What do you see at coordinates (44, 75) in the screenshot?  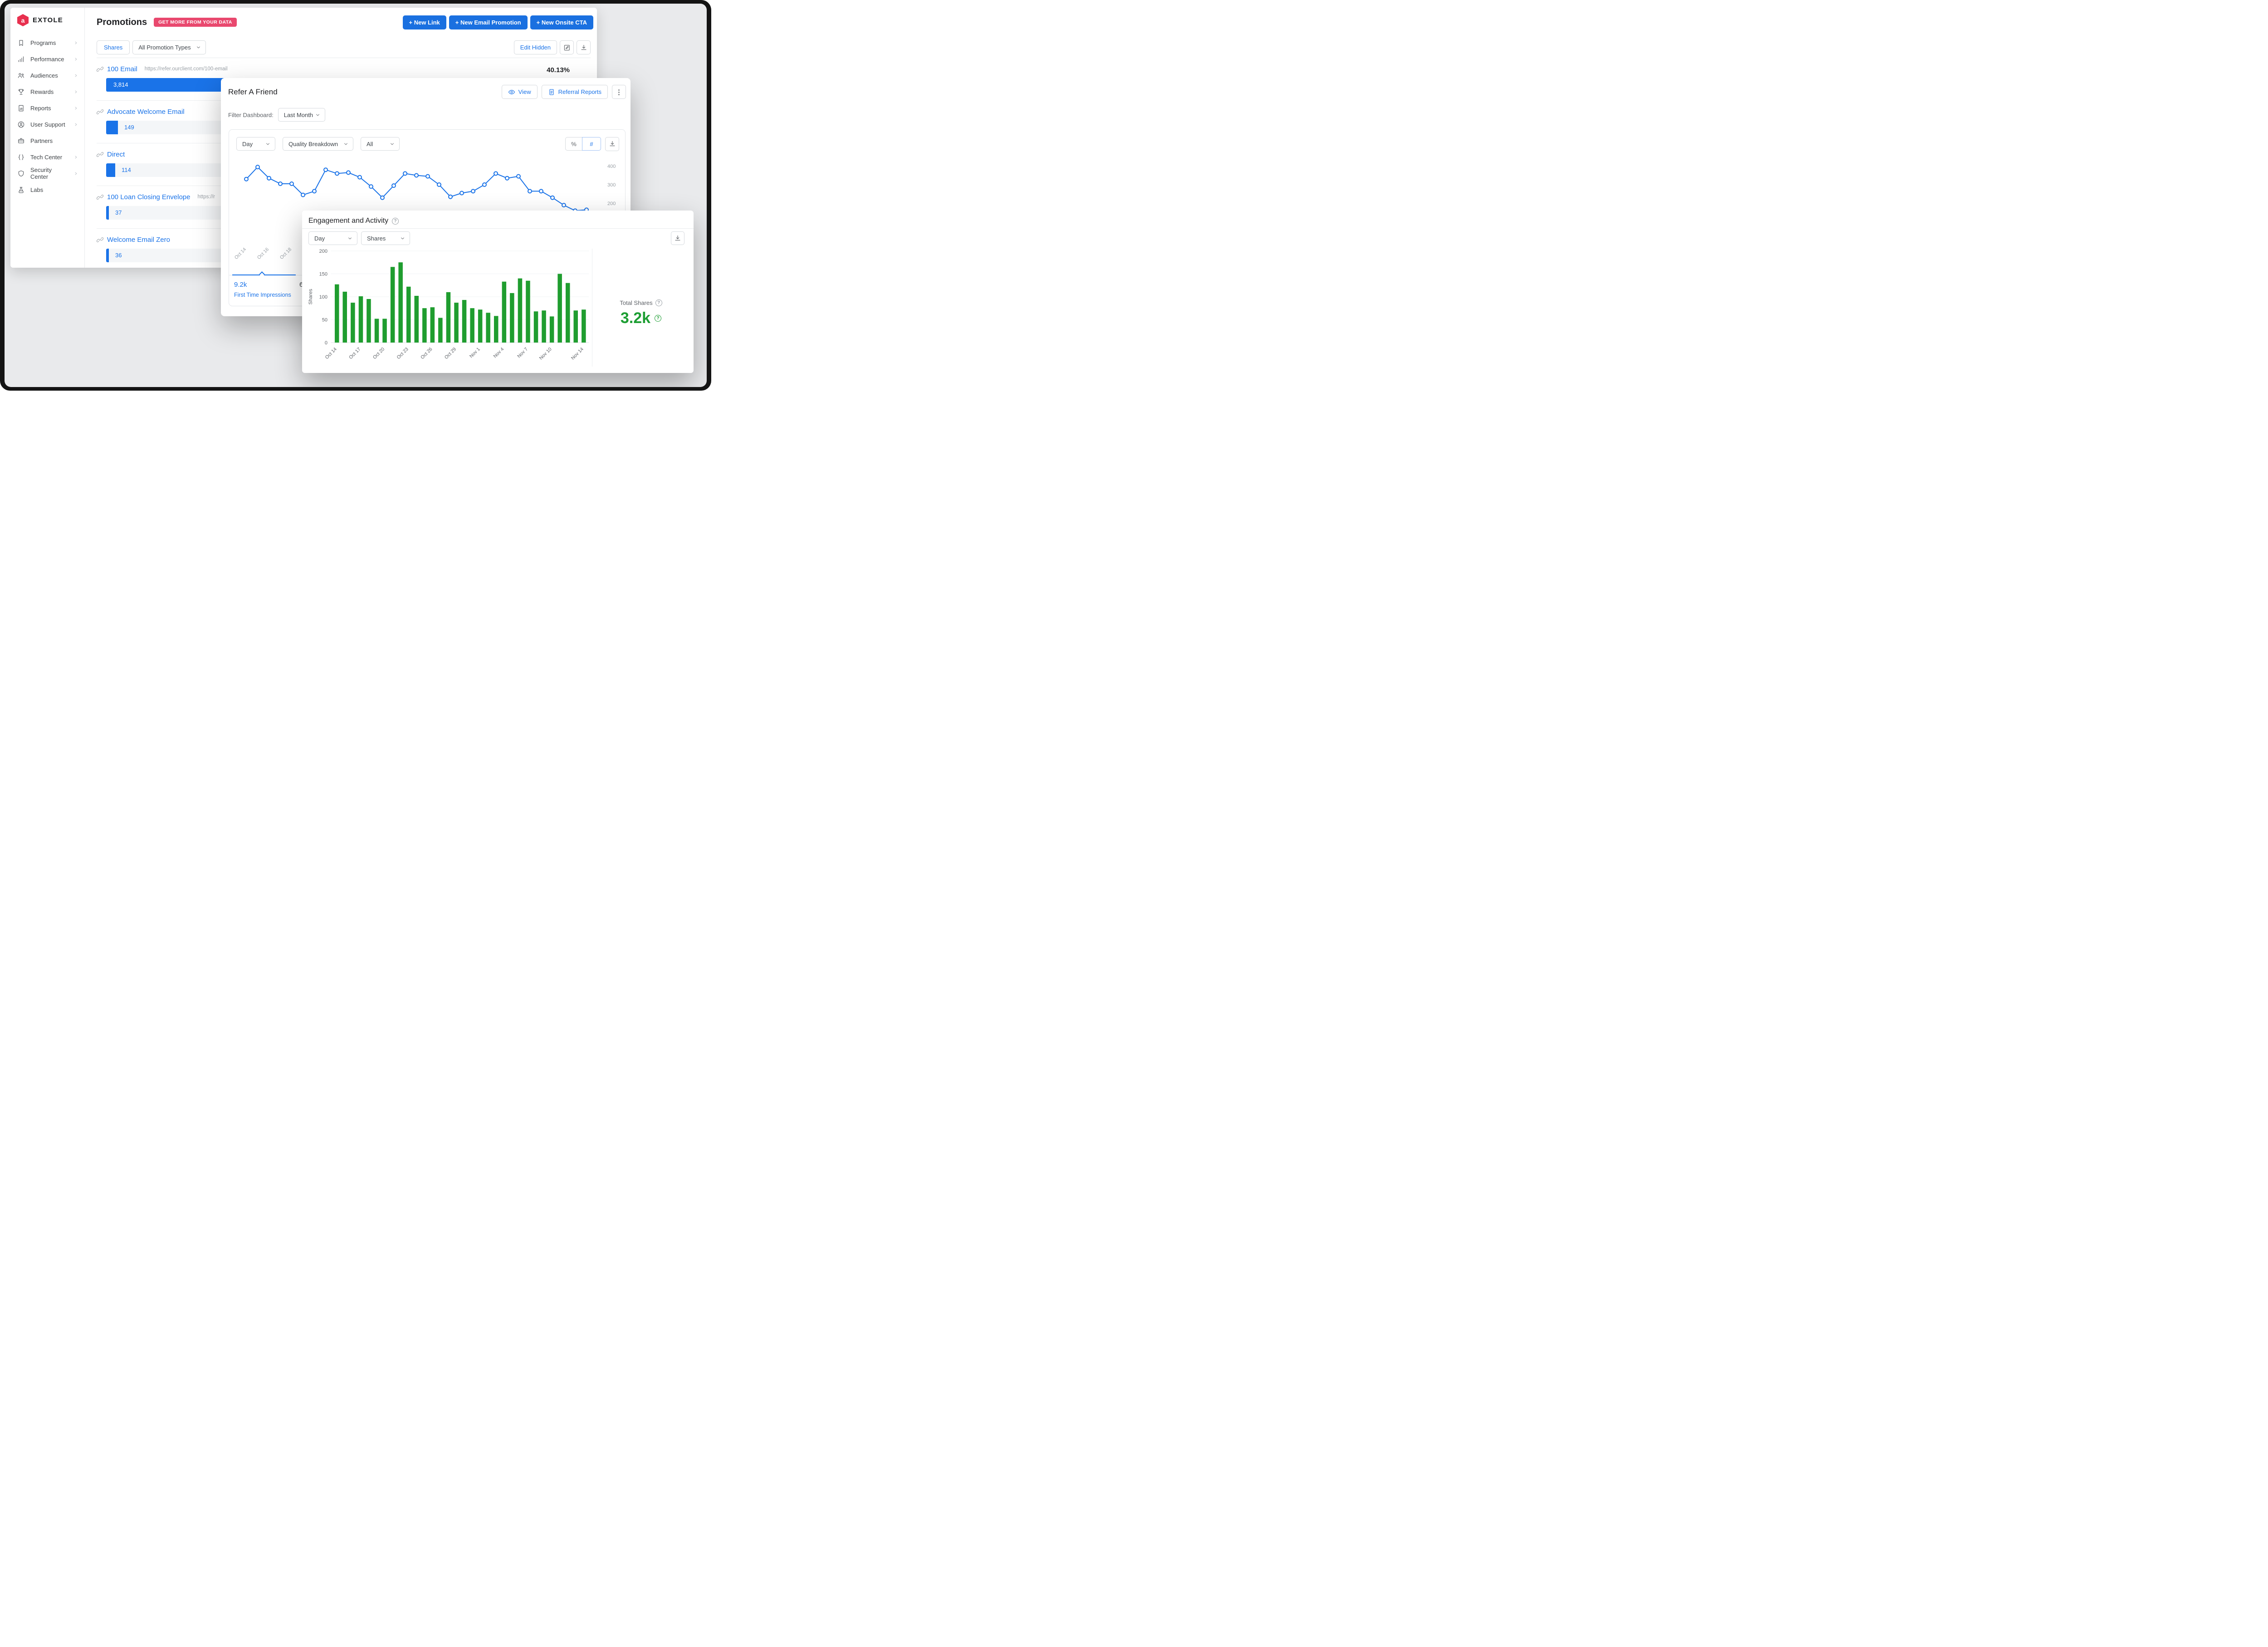 I see `sidebar-item-label: Audiences` at bounding box center [44, 75].